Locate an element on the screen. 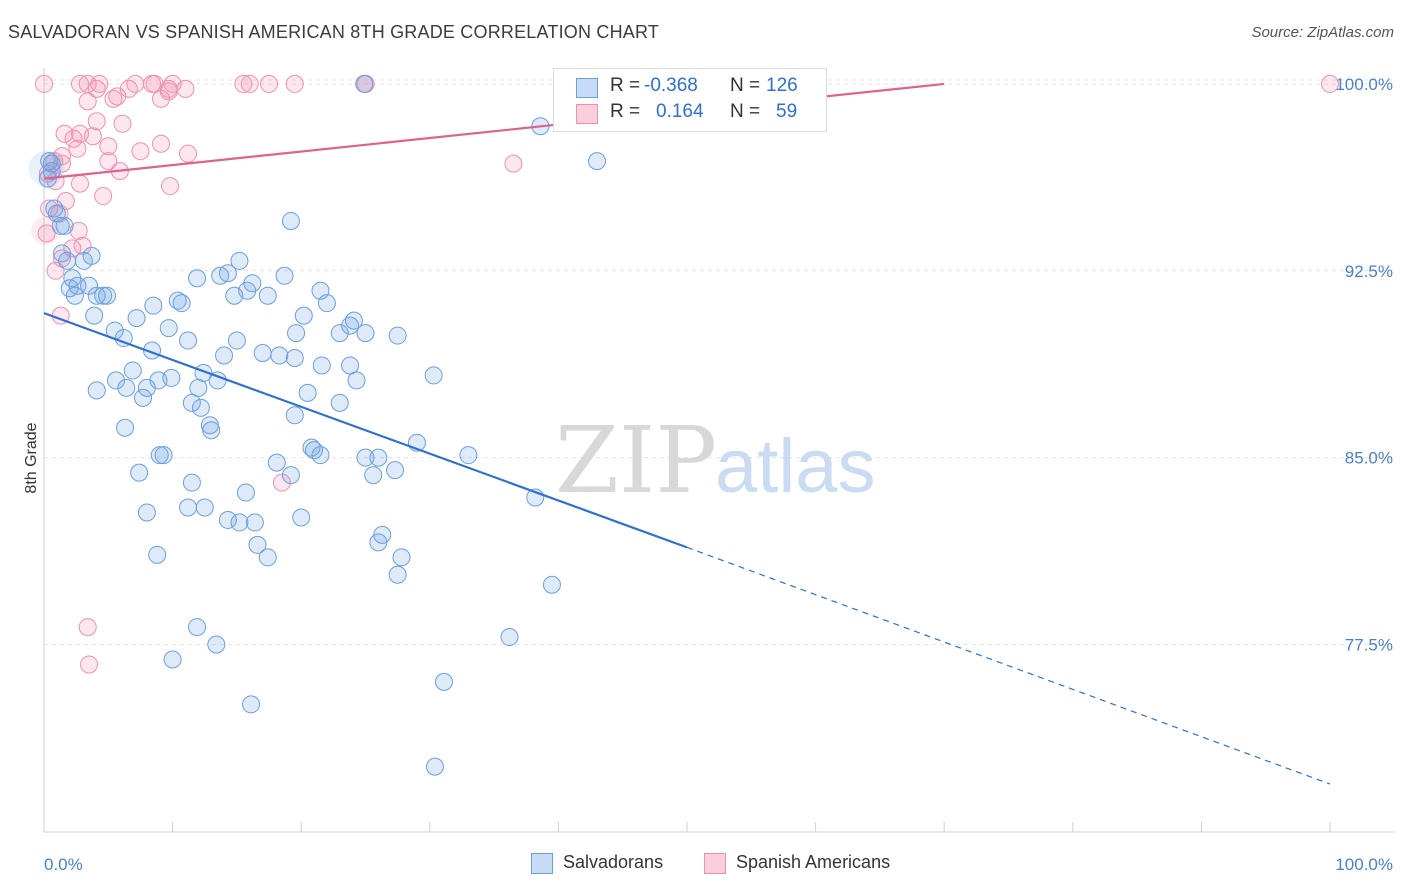 The image size is (1406, 892). legend-n-value: 59 is located at coordinates (787, 111).